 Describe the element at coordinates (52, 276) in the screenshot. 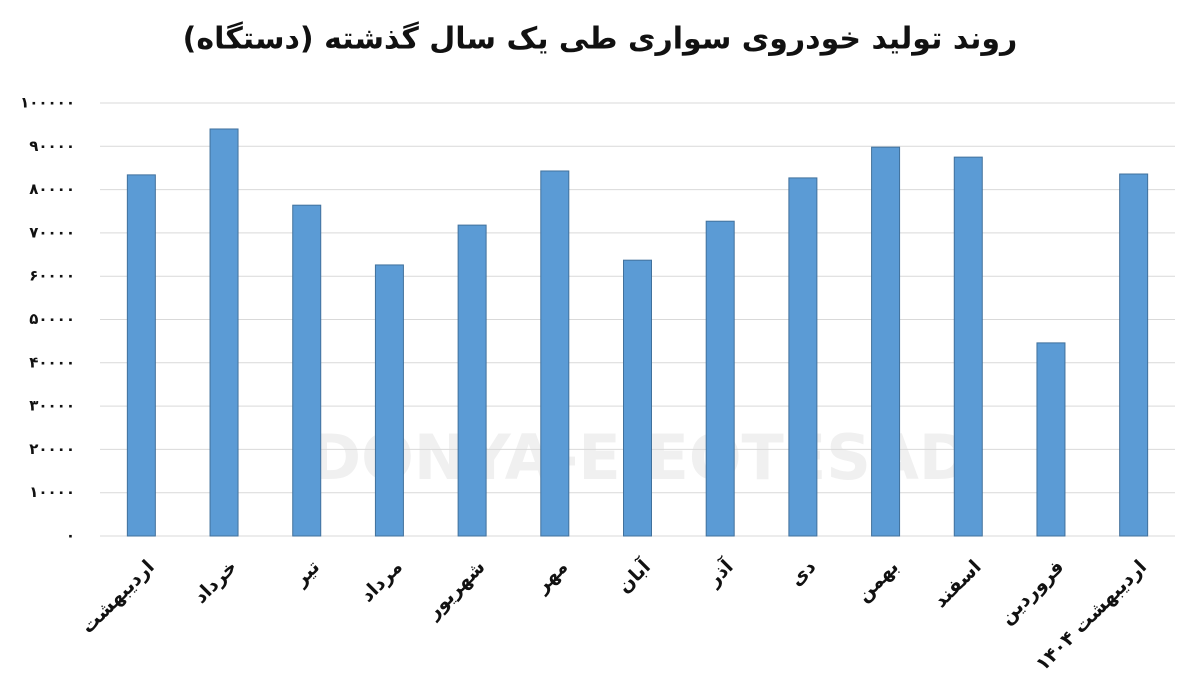

I see `y-tick-label: ۶۰۰۰۰` at that location.